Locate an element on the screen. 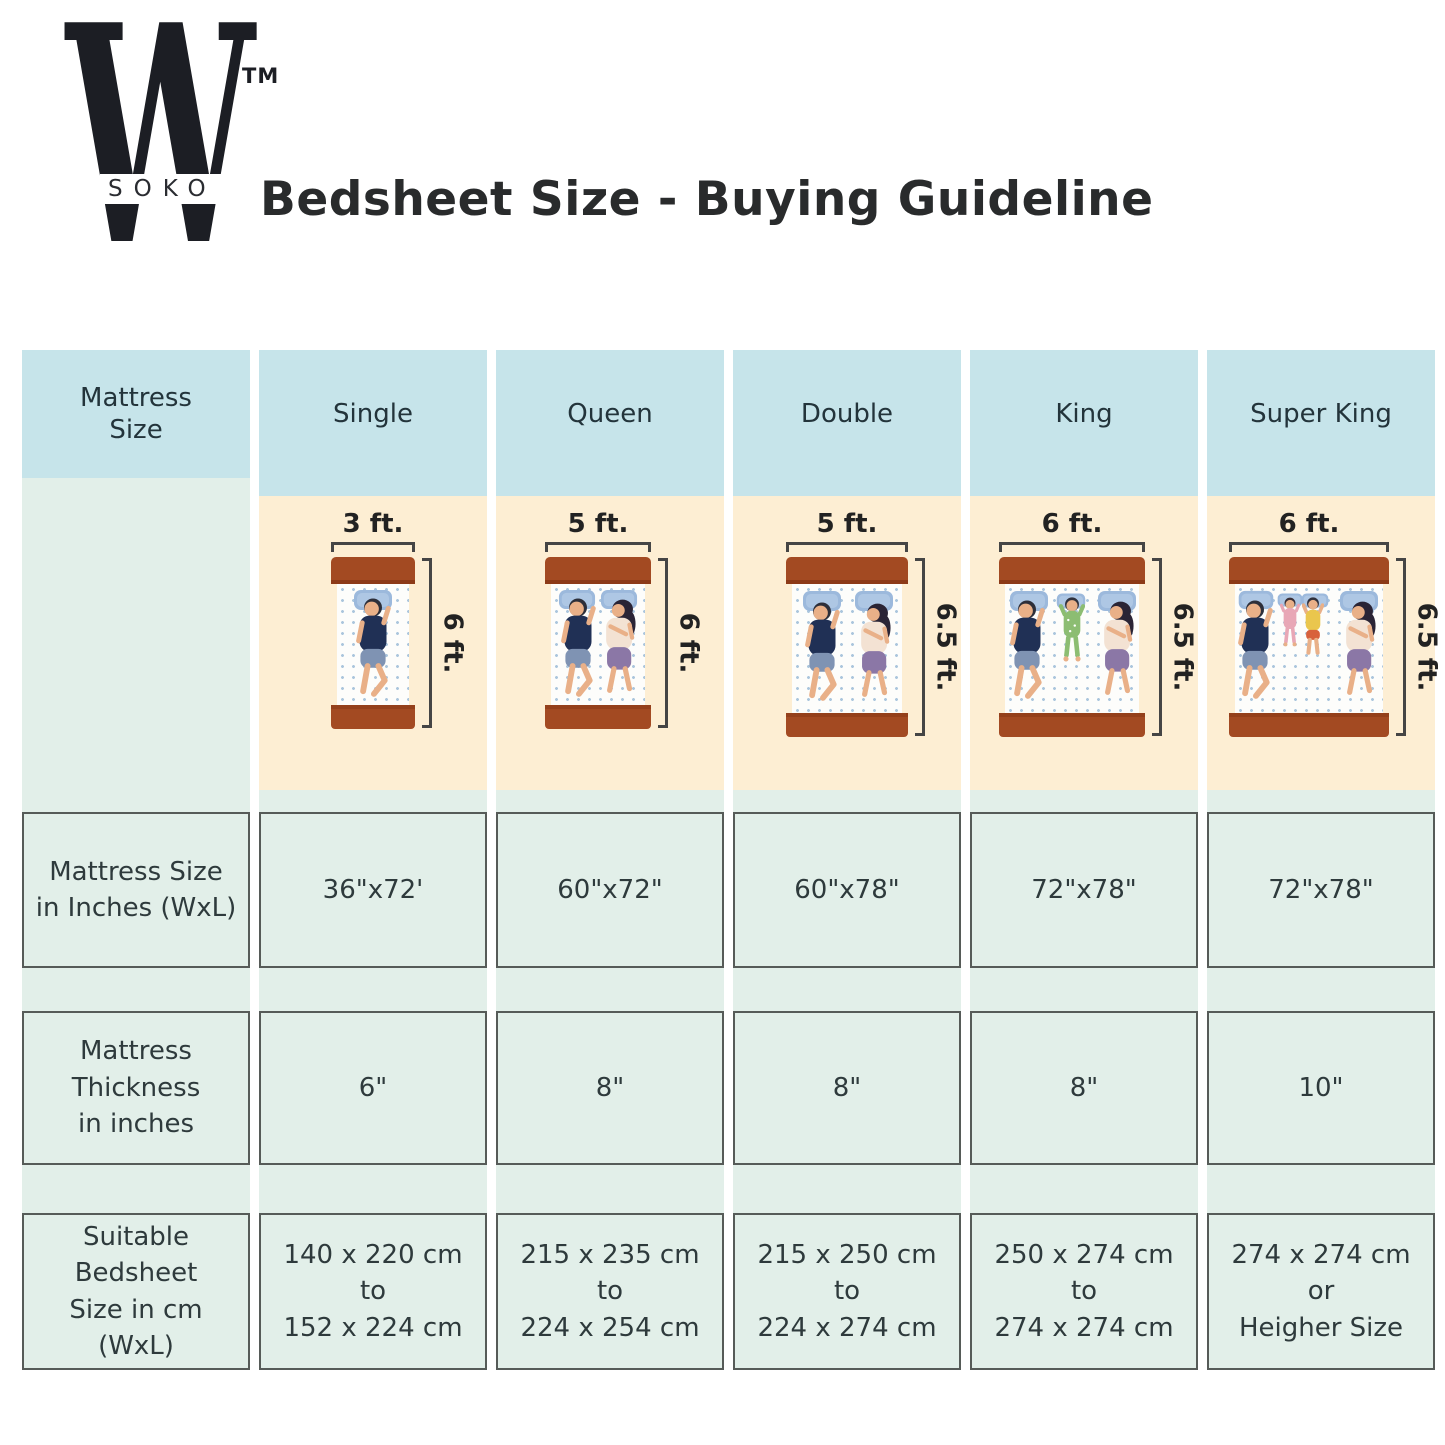 Image resolution: width=1445 pixels, height=1445 pixels. single-cells: 36"x72' 6" 140 x 220 cm to 152 x 224 cm is located at coordinates (373, 1089).